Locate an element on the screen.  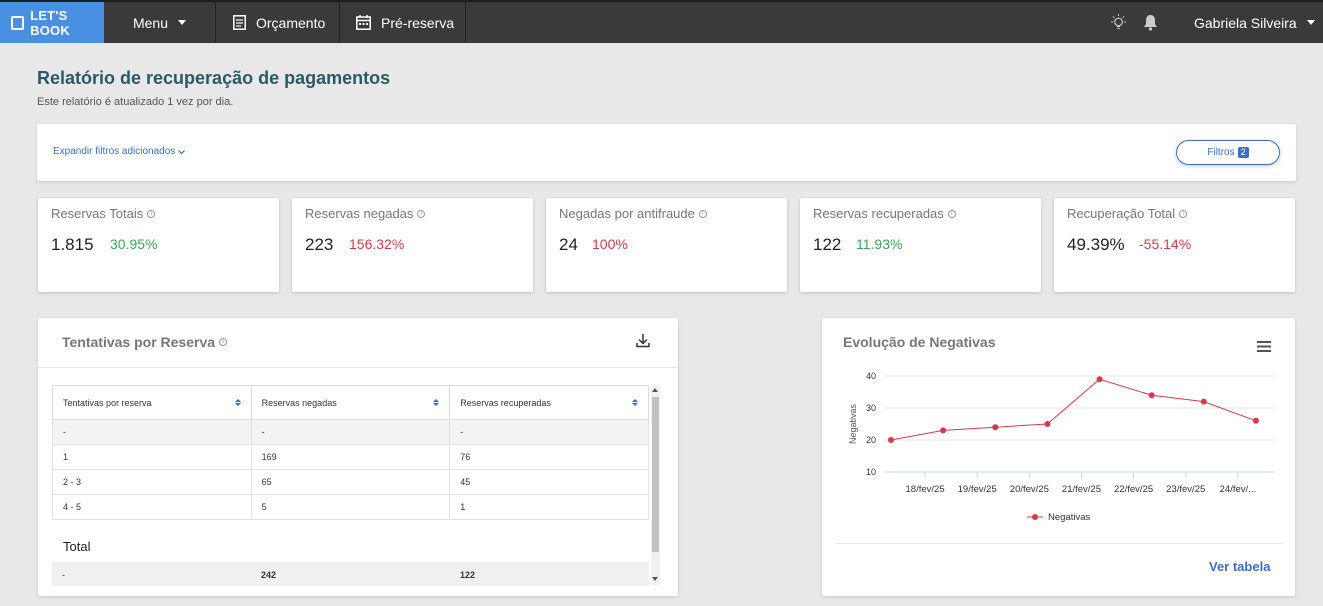
total-cell: 122 is located at coordinates (468, 575).